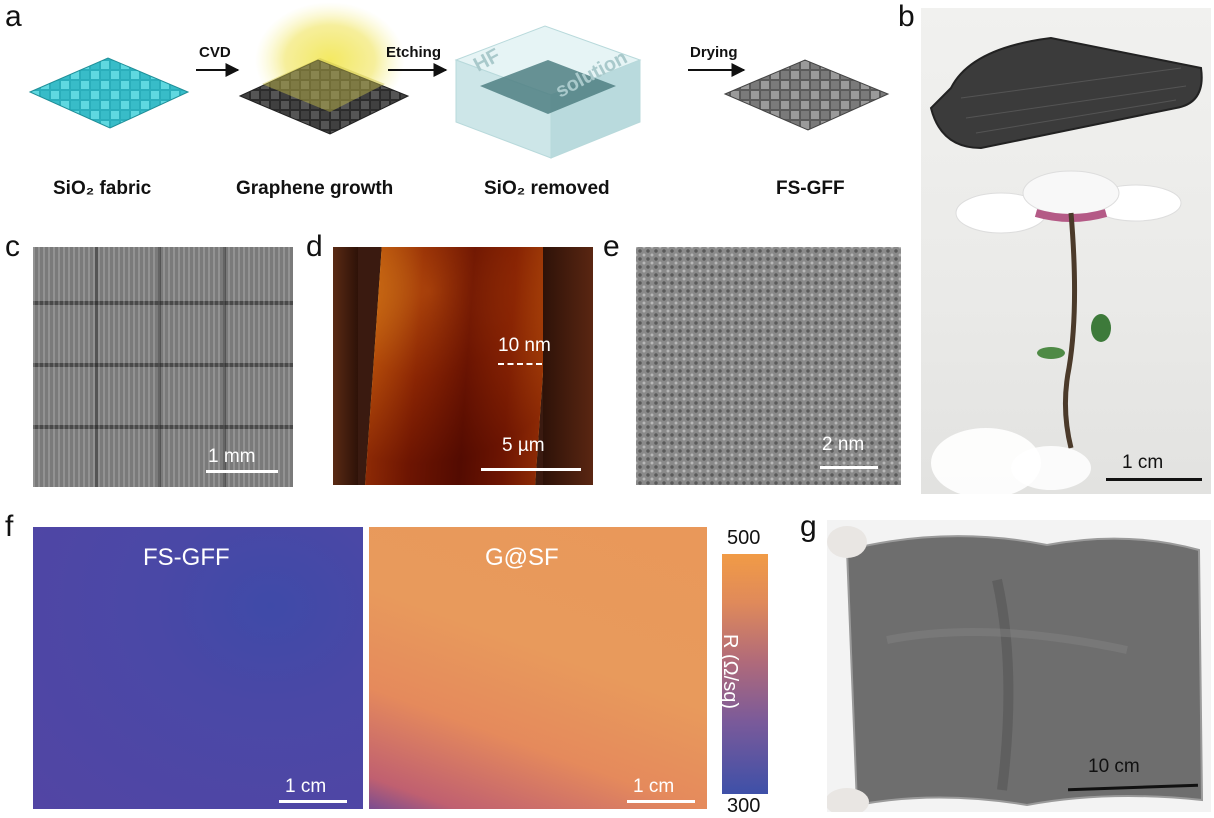 This screenshot has height=818, width=1214. I want to click on step-label-drying: Drying, so click(714, 52).